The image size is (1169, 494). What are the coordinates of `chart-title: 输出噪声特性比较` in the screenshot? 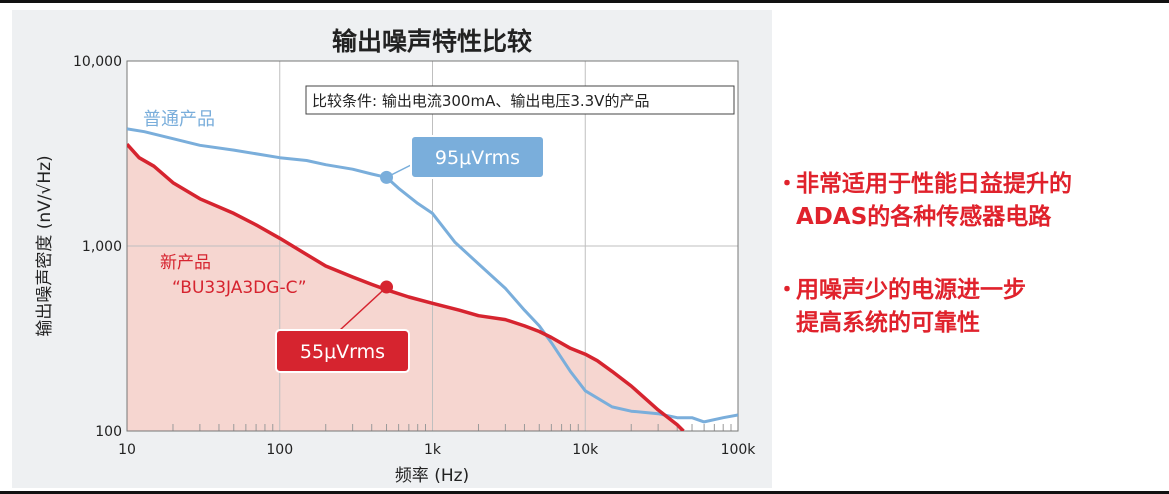 It's located at (432, 41).